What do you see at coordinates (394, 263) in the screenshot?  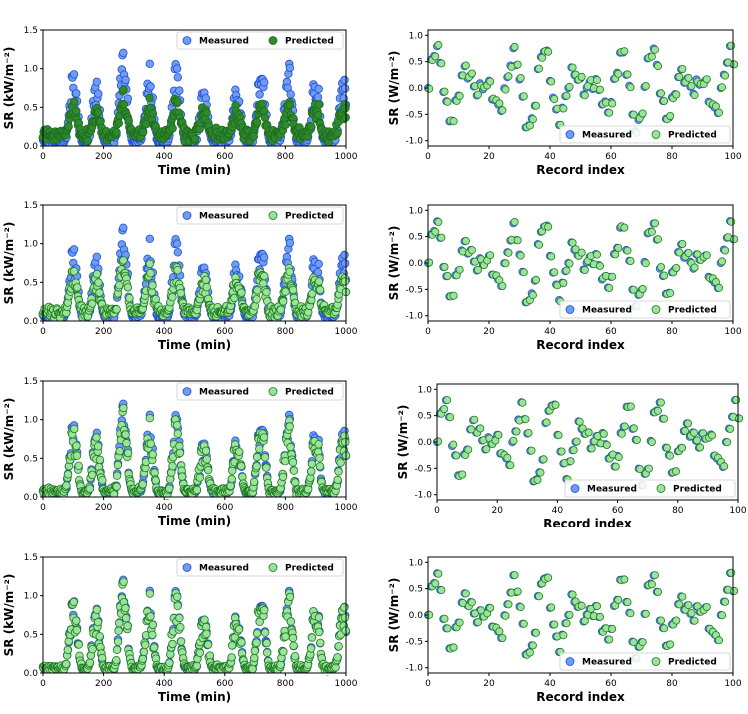 I see `y-axis-label: SR (W/m⁻²)` at bounding box center [394, 263].